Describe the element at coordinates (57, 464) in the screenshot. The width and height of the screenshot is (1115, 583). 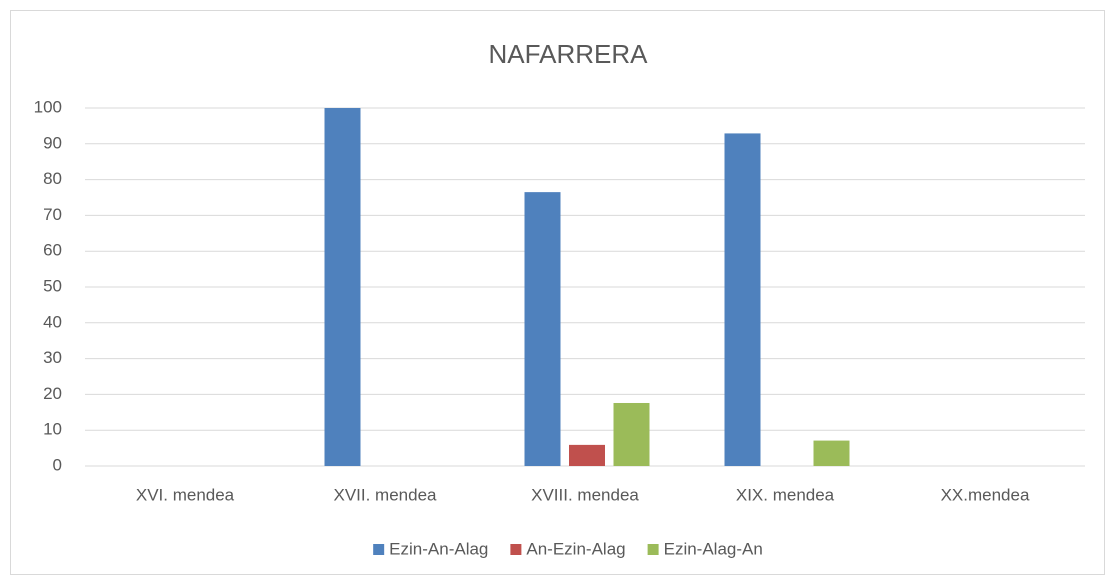
I see `y-tick-label: 0` at that location.